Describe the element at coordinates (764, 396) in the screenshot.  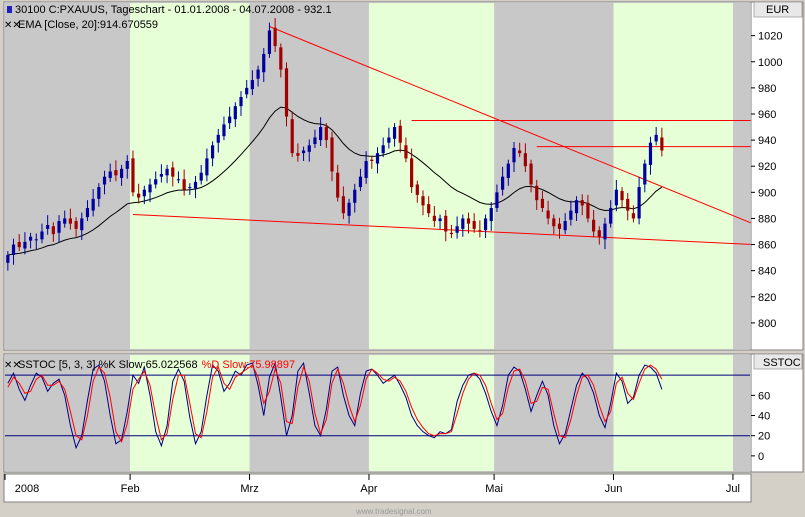
I see `stoch-tick-label: 60` at that location.